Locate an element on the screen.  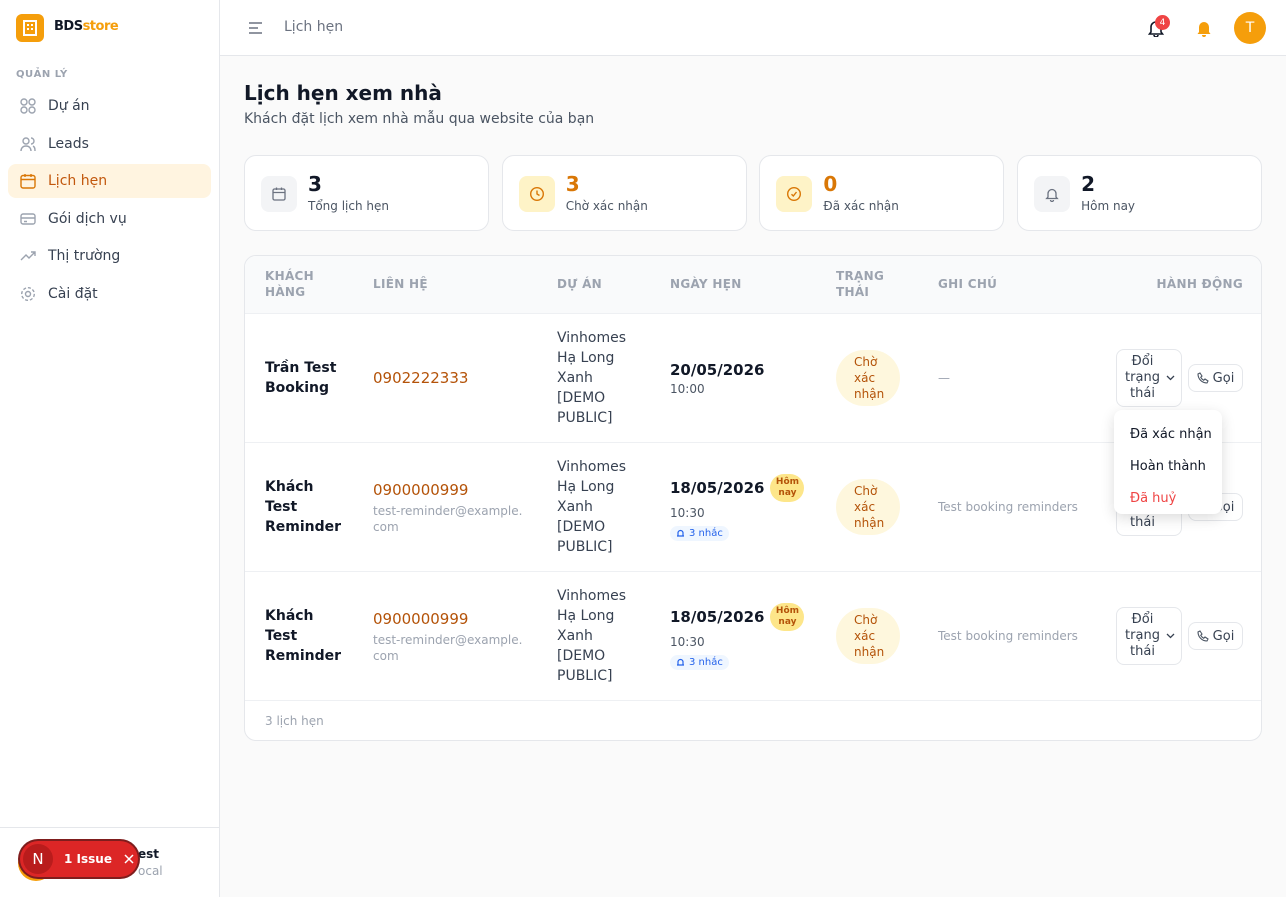
breadcrumb: Lịch hẹn is located at coordinates (314, 27).